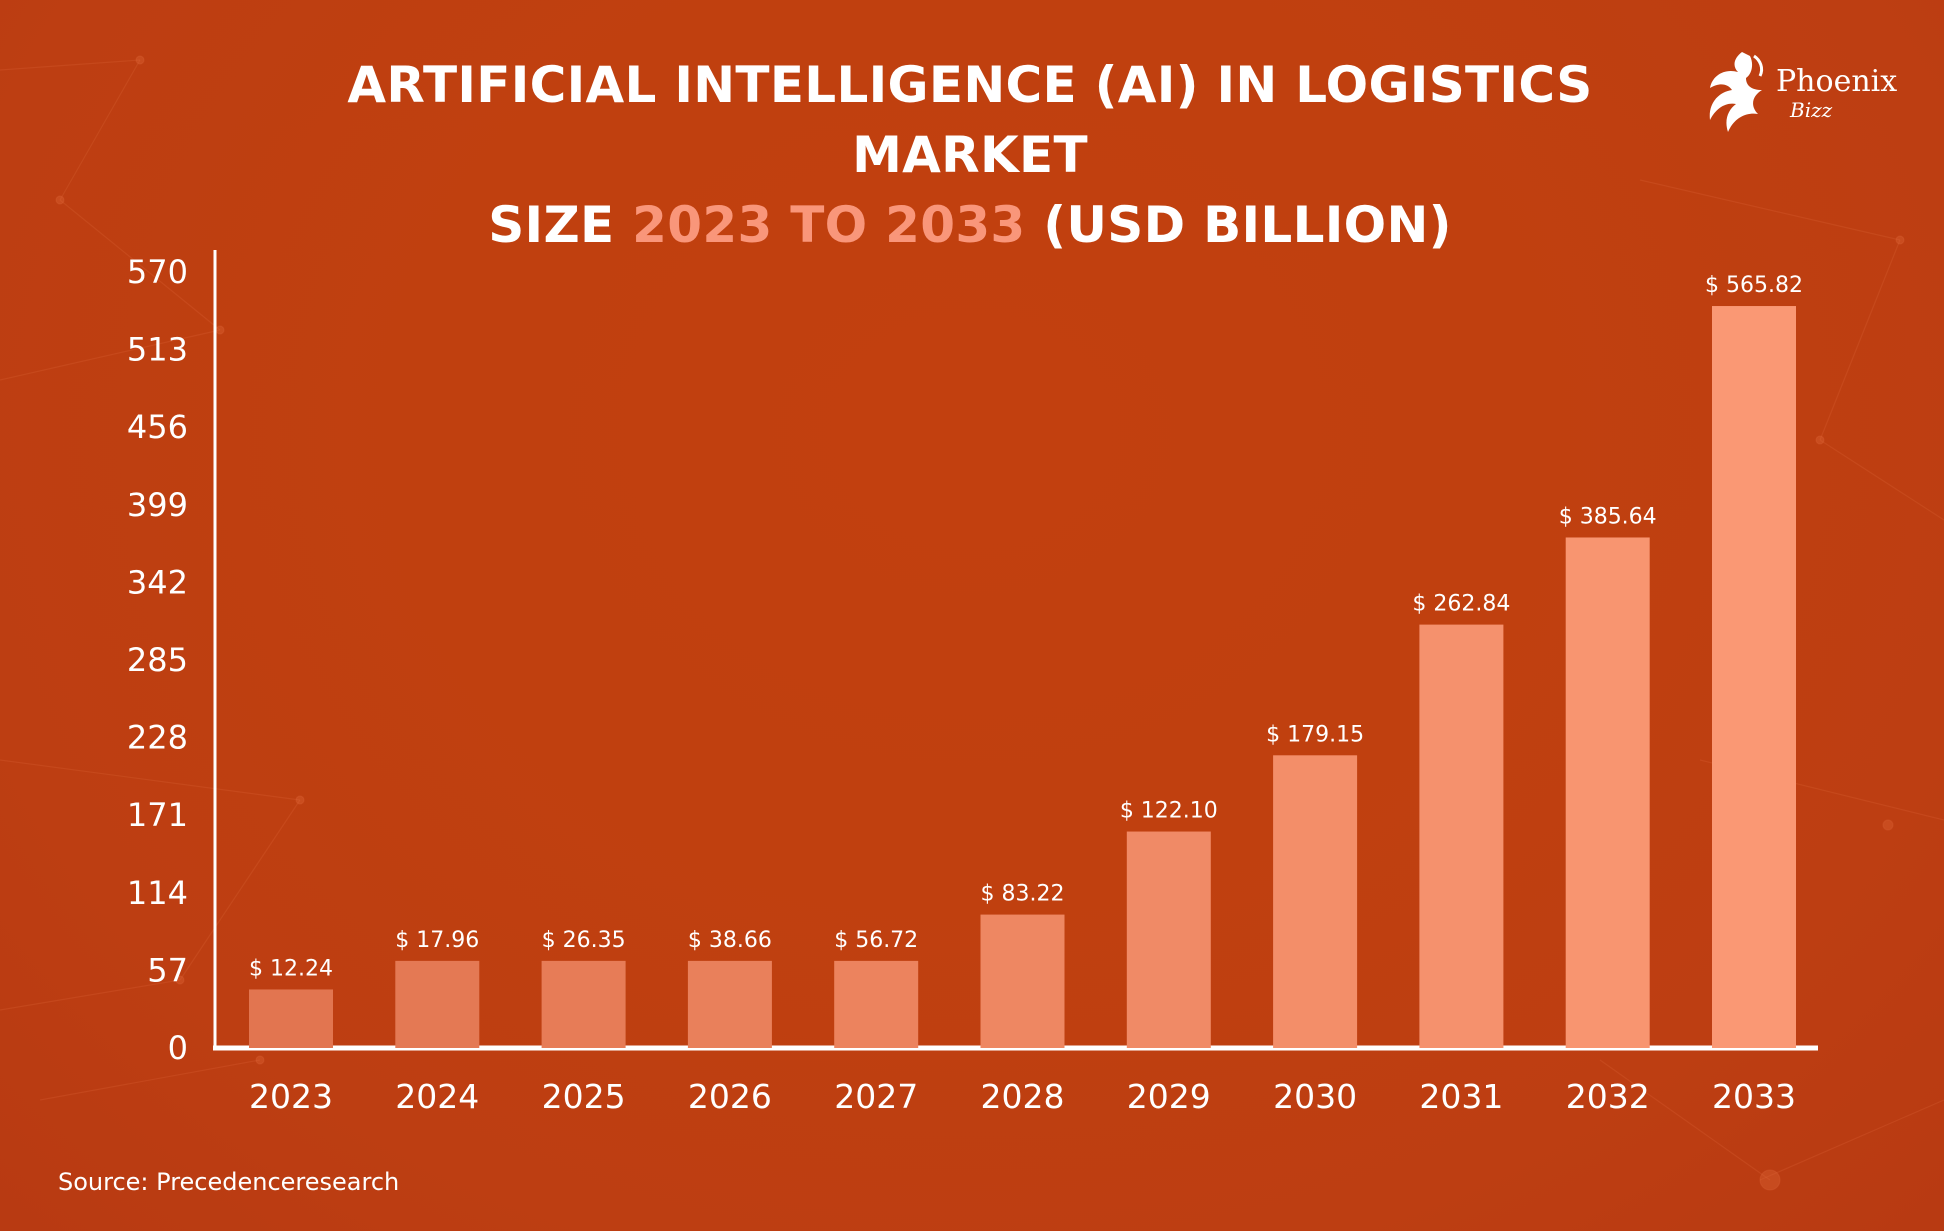  Describe the element at coordinates (1754, 285) in the screenshot. I see `data-label: $ 565.82` at that location.